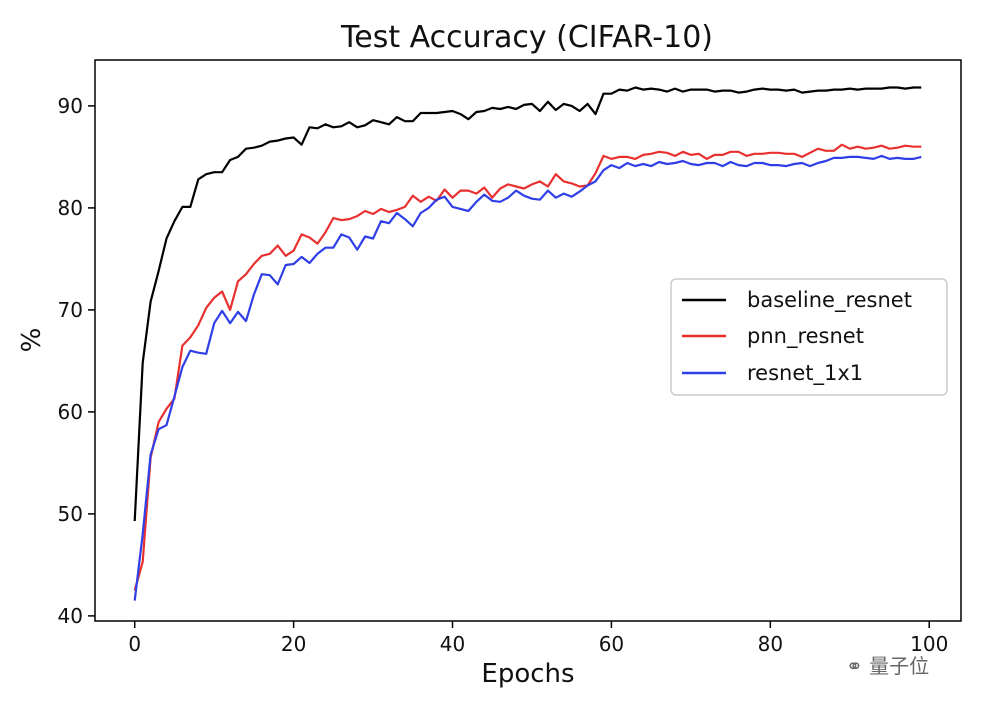  Describe the element at coordinates (929, 644) in the screenshot. I see `x-tick-label: 100` at that location.